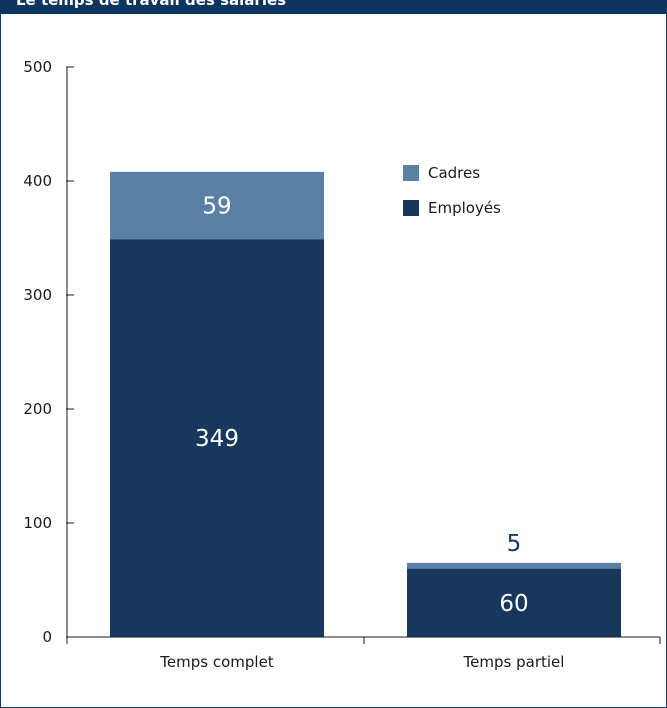 The image size is (667, 708). I want to click on data-label-employes-0: 349, so click(217, 439).